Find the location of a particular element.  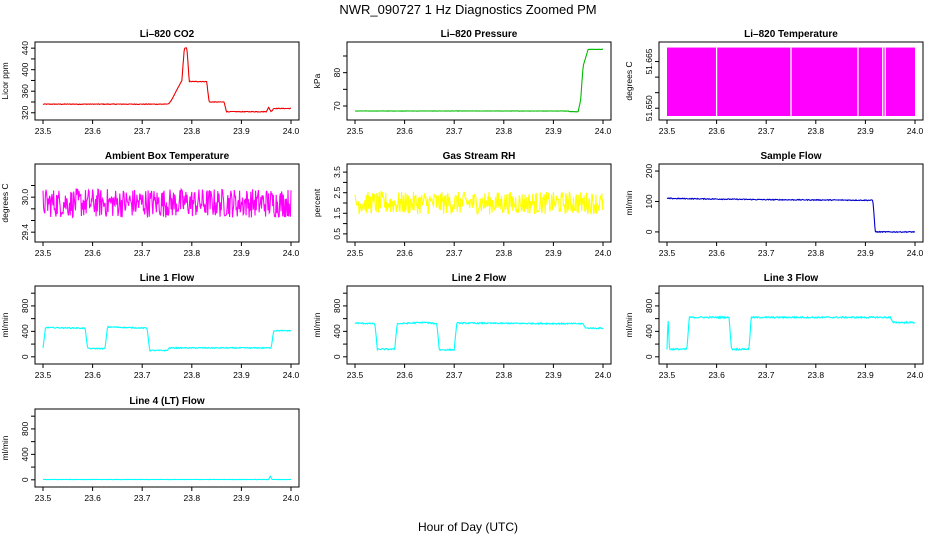

panel-title: Gas Stream RH is located at coordinates (479, 156).